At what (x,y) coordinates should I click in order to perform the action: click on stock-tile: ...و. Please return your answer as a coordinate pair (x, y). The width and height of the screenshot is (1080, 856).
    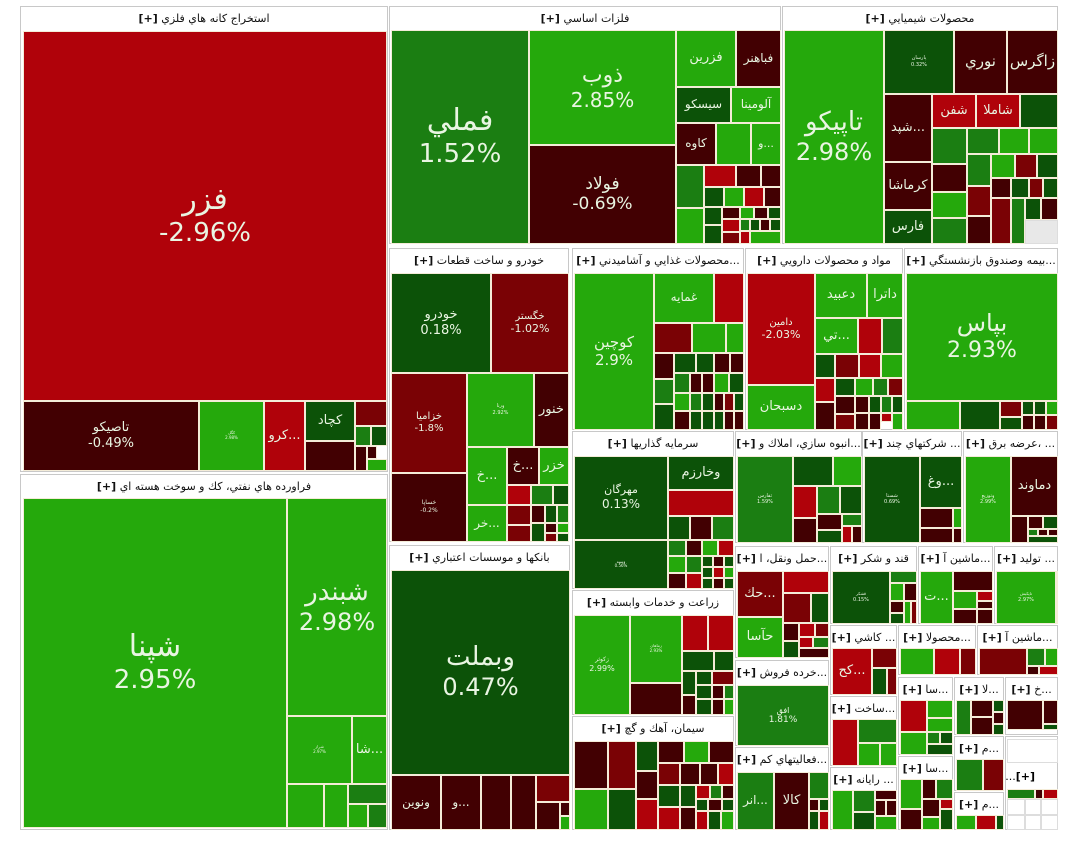
    Looking at the image, I should click on (766, 144).